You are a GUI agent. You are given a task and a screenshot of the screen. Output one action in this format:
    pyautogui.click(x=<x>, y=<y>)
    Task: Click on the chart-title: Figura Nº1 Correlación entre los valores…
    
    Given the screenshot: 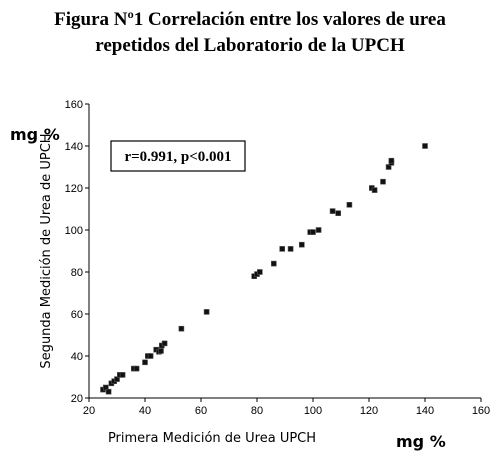 What is the action you would take?
    pyautogui.click(x=250, y=19)
    